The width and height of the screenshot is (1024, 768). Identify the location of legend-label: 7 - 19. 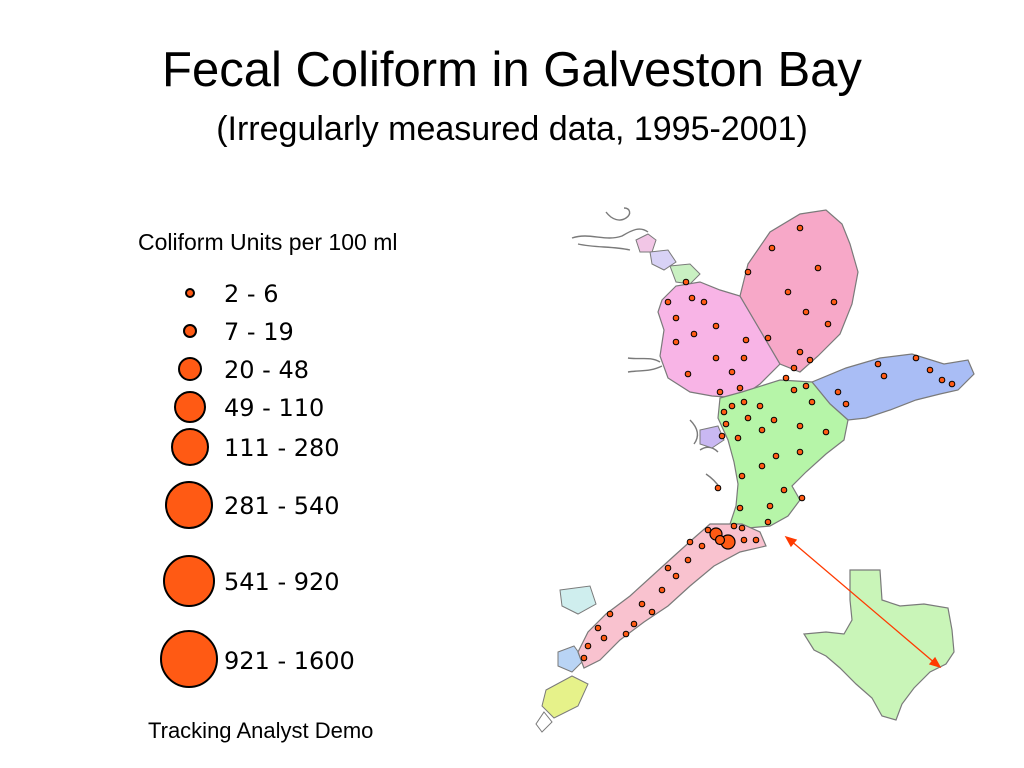
(259, 332).